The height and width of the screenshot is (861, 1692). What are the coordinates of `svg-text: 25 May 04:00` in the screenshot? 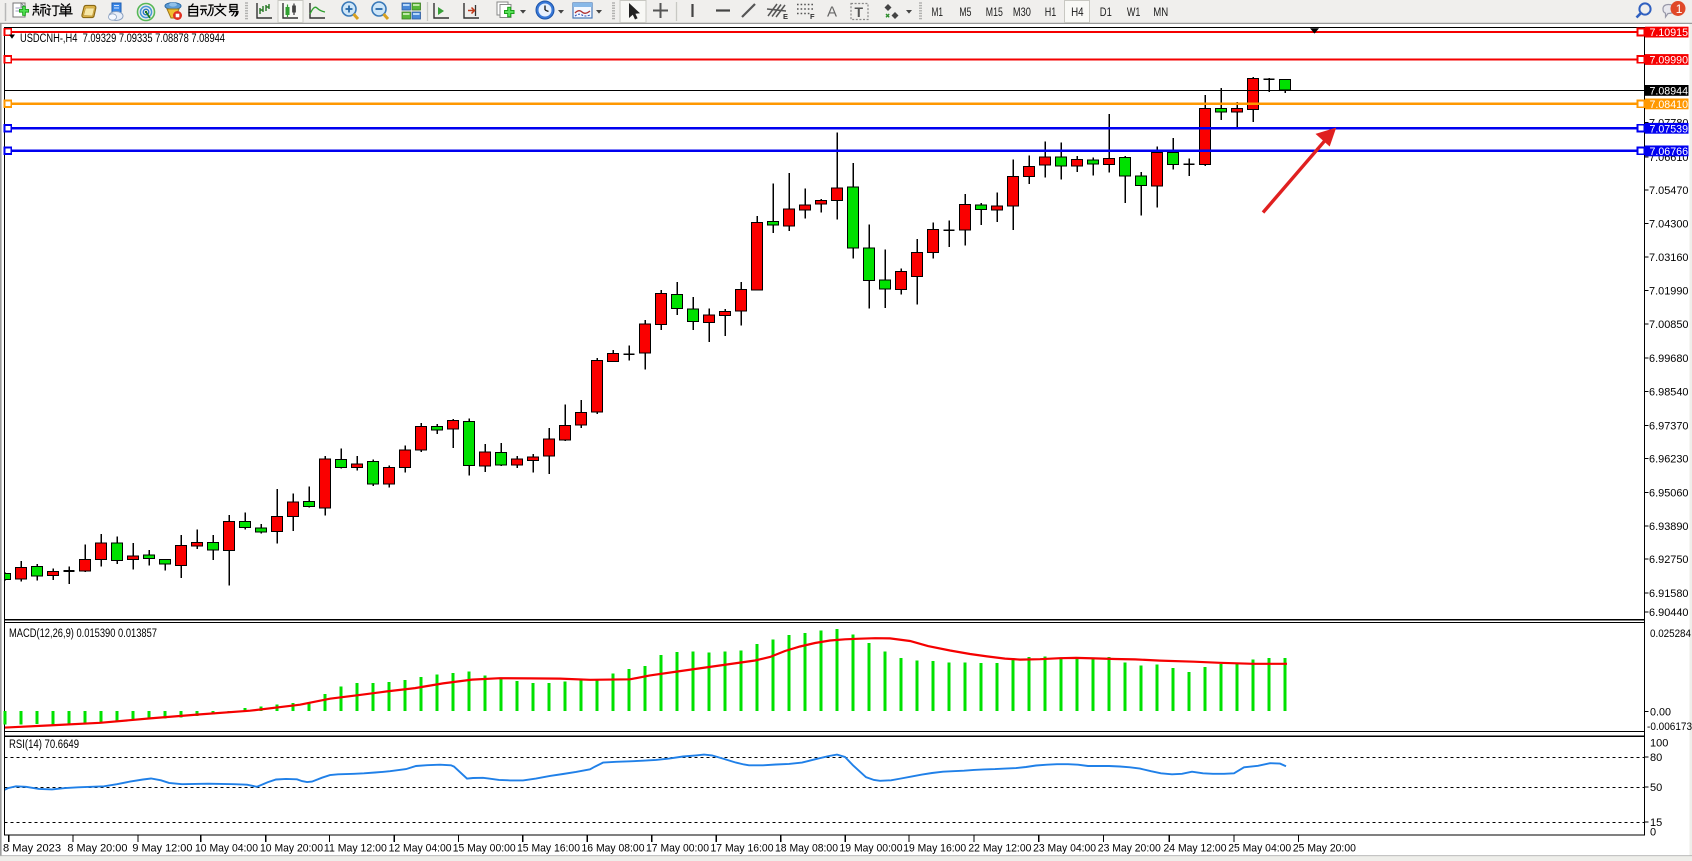 It's located at (1259, 849).